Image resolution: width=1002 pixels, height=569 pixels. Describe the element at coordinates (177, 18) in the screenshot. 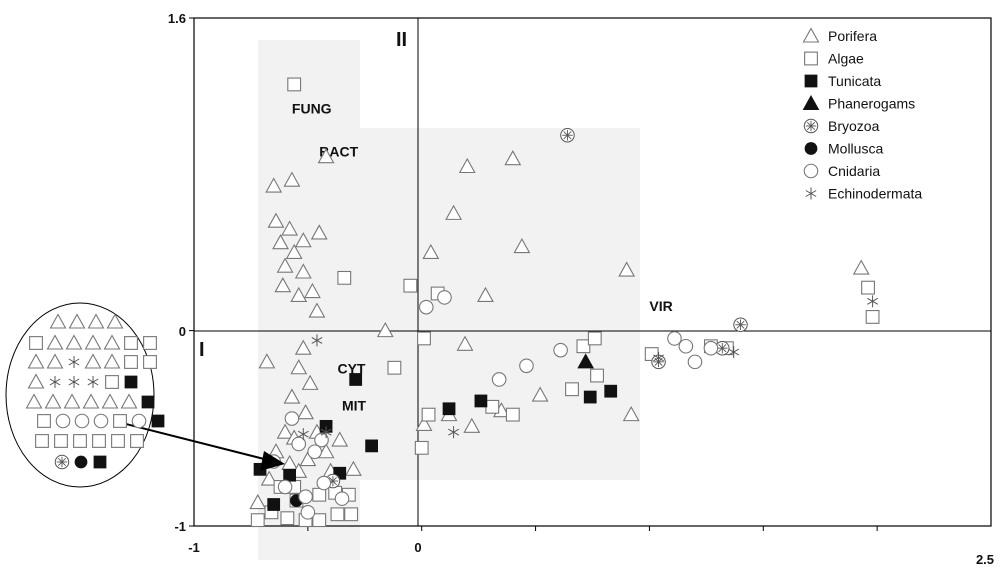

I see `y-tick-label-top: 1.6` at that location.